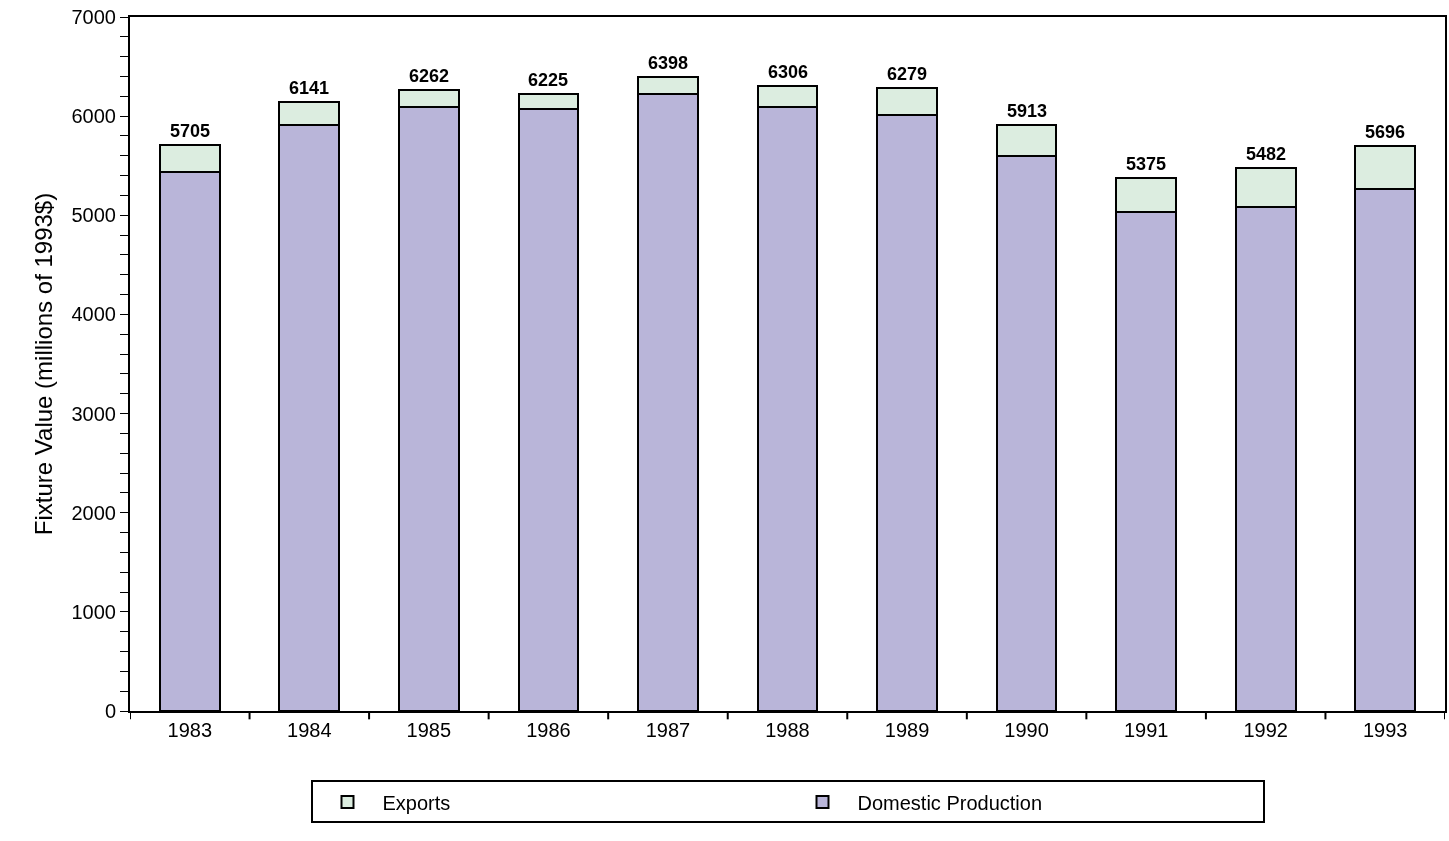 The height and width of the screenshot is (841, 1449). What do you see at coordinates (110, 711) in the screenshot?
I see `y-tick-label: 0` at bounding box center [110, 711].